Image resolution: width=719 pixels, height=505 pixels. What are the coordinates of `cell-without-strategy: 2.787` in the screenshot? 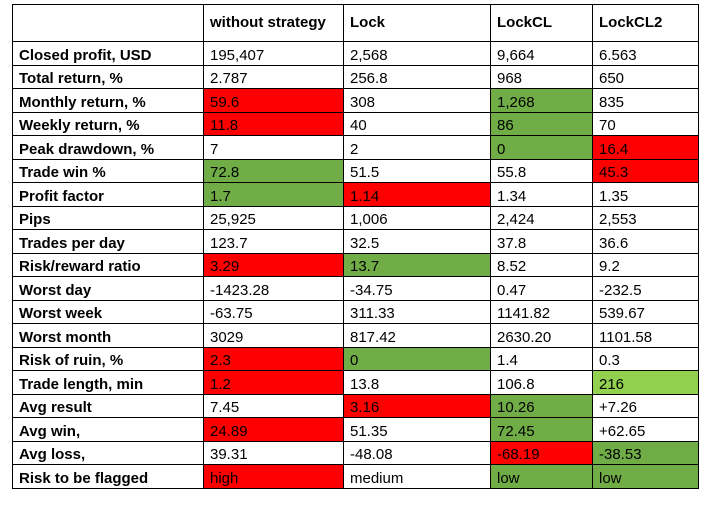 It's located at (273, 76).